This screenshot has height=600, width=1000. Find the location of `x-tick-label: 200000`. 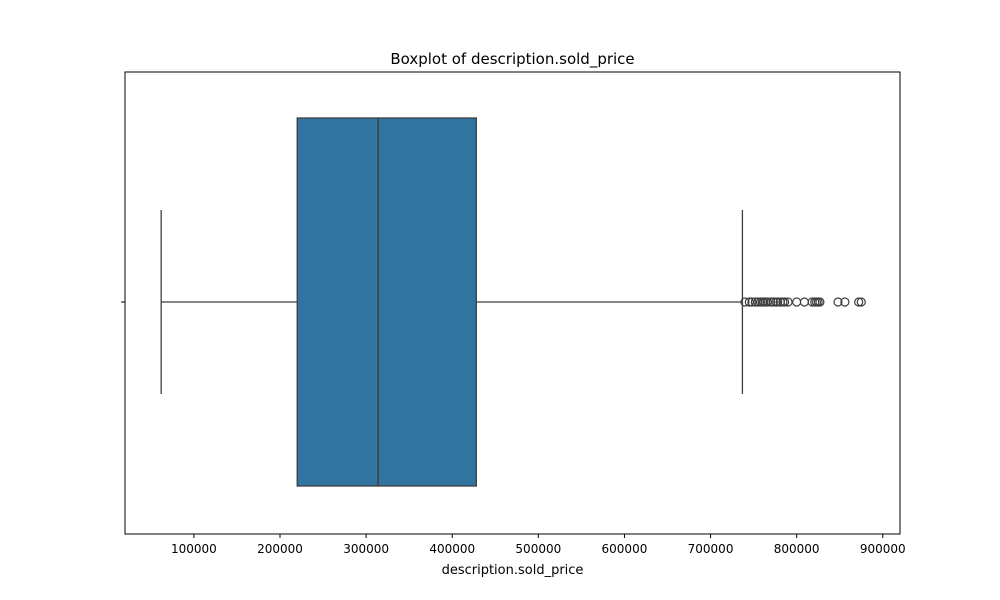

x-tick-label: 200000 is located at coordinates (280, 549).